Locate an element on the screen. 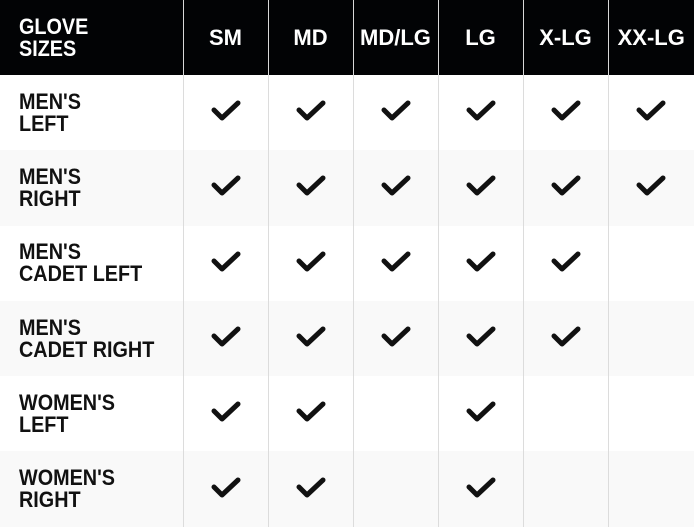 Image resolution: width=694 pixels, height=527 pixels. table-row: MEN'S CADET RIGHT is located at coordinates (347, 338).